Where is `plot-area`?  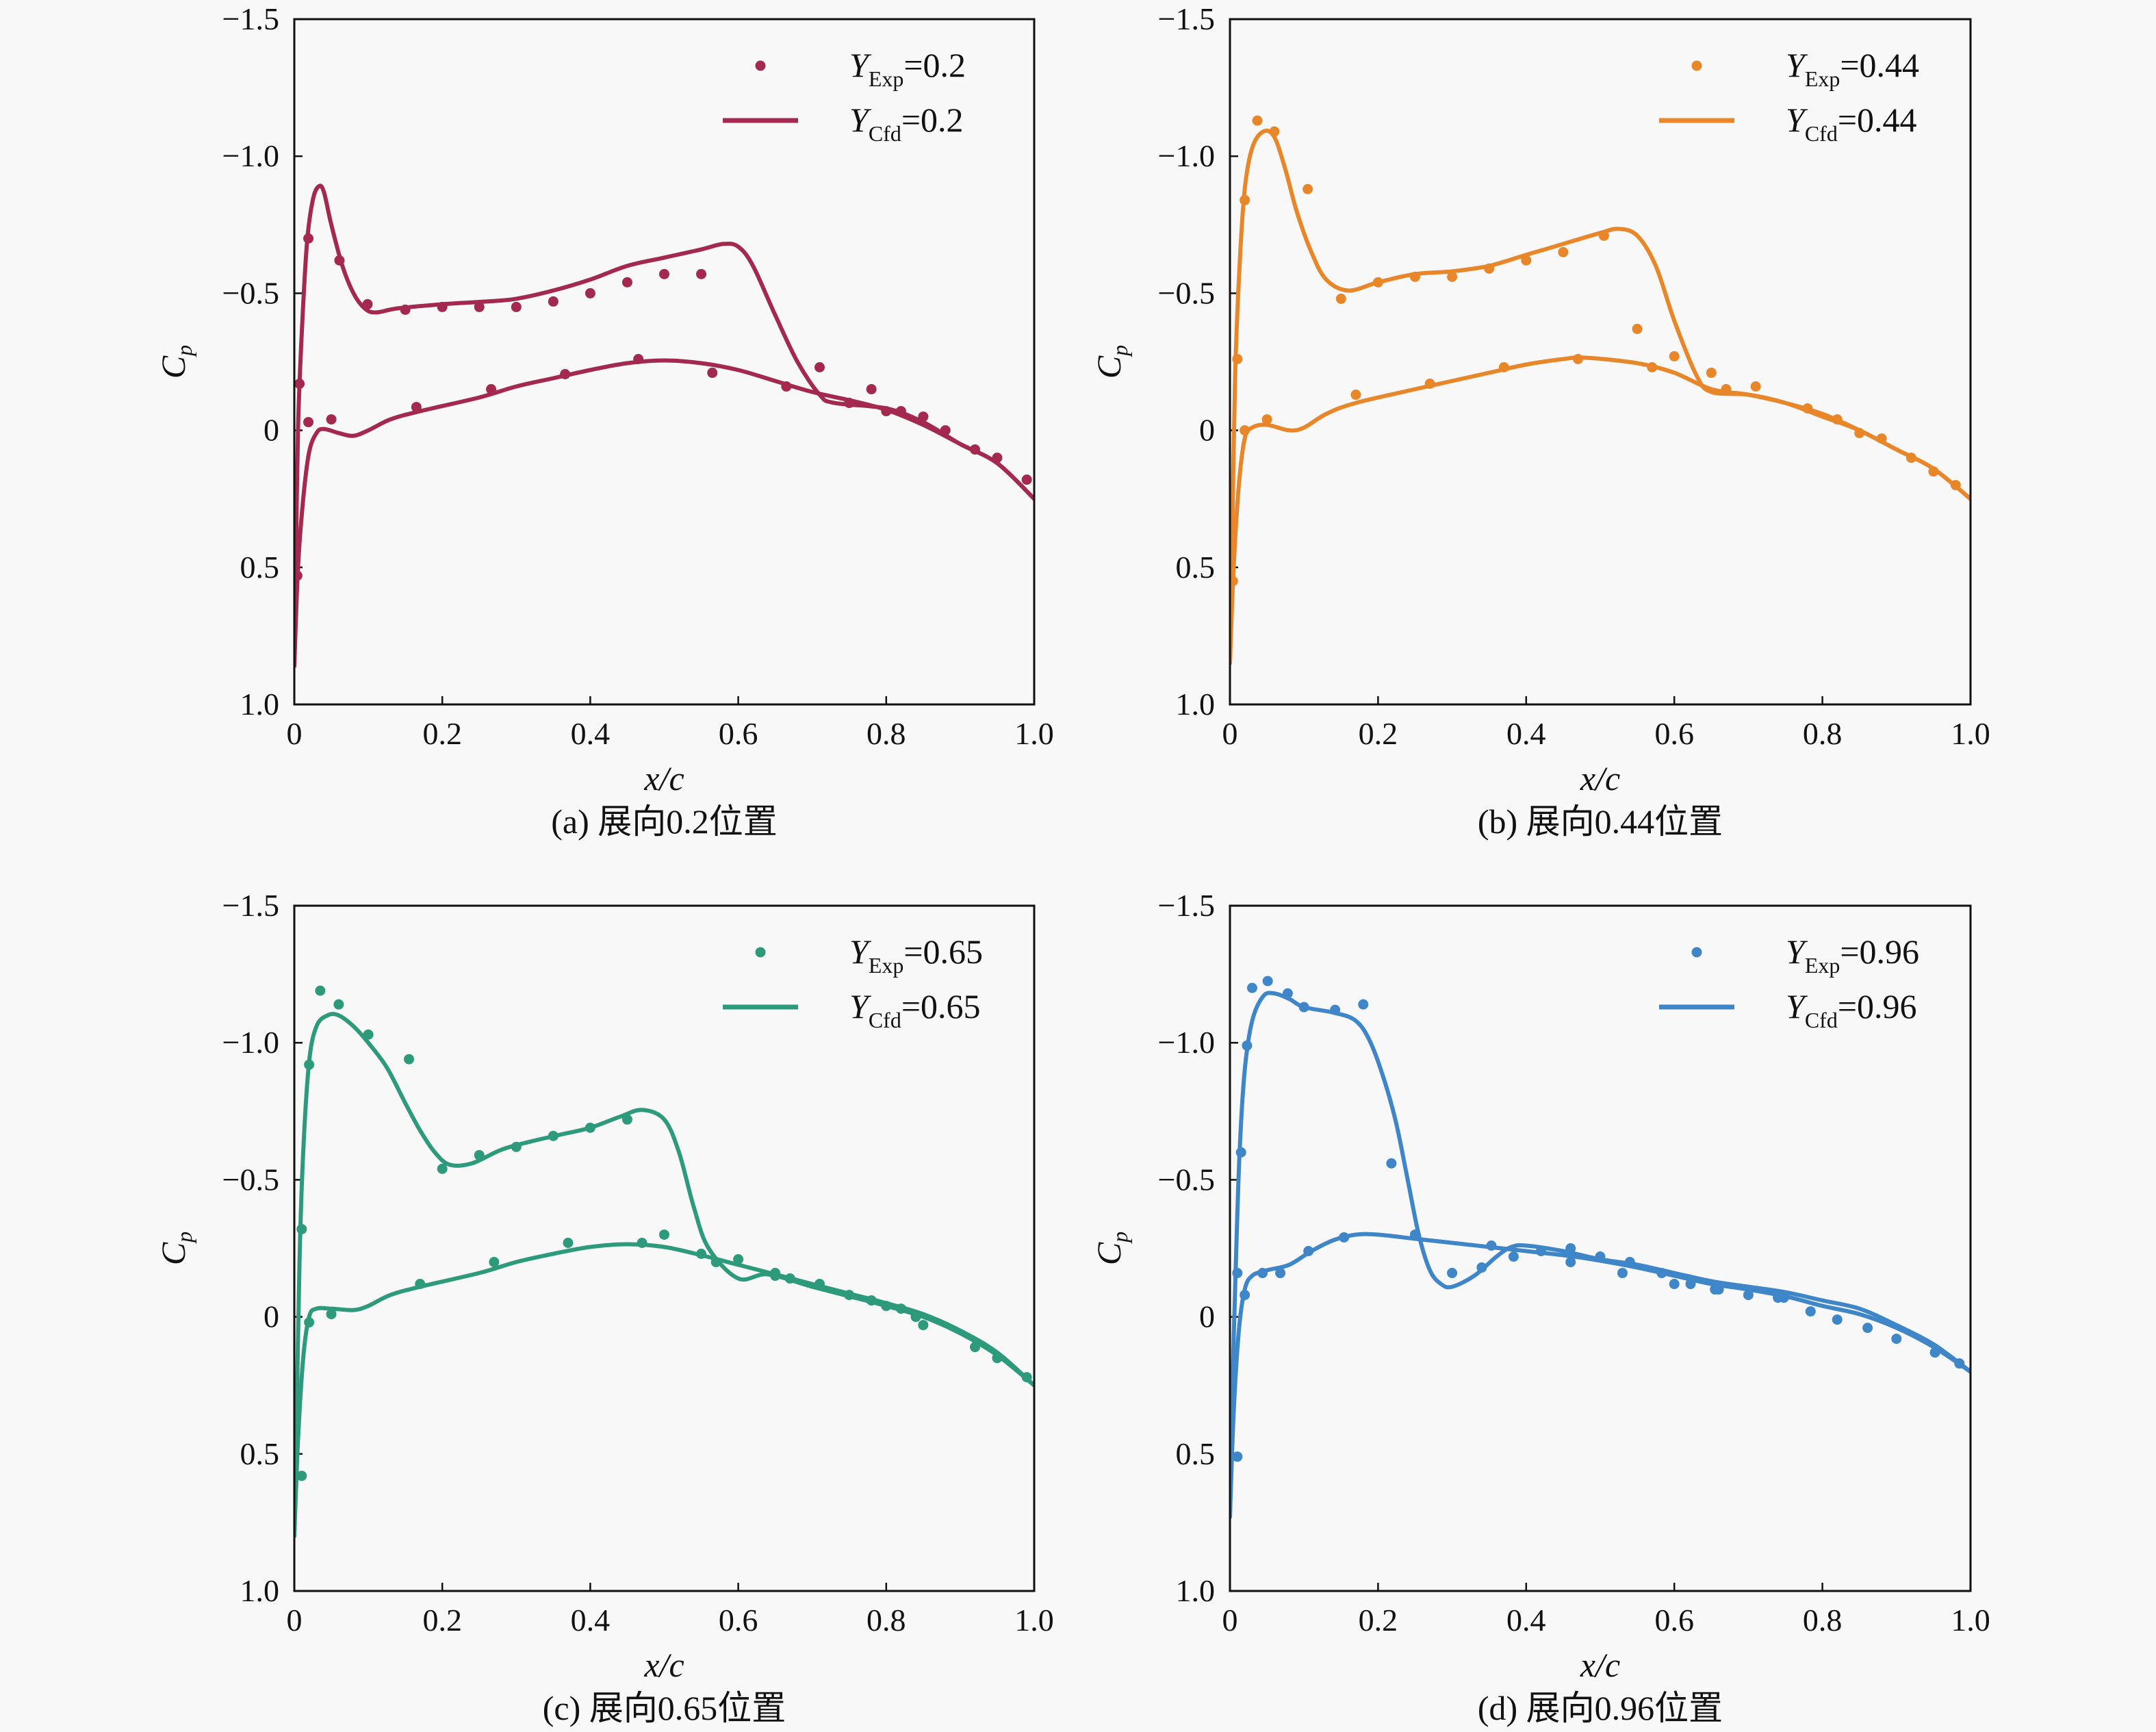
plot-area is located at coordinates (1600, 362).